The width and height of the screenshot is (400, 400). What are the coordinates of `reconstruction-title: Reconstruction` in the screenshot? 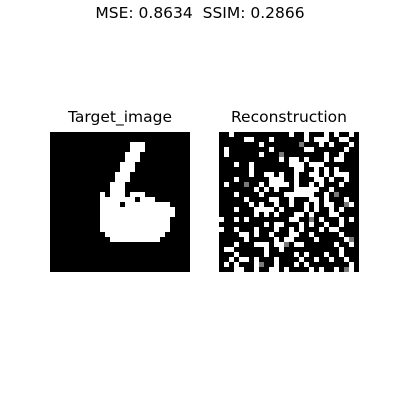 It's located at (288, 117).